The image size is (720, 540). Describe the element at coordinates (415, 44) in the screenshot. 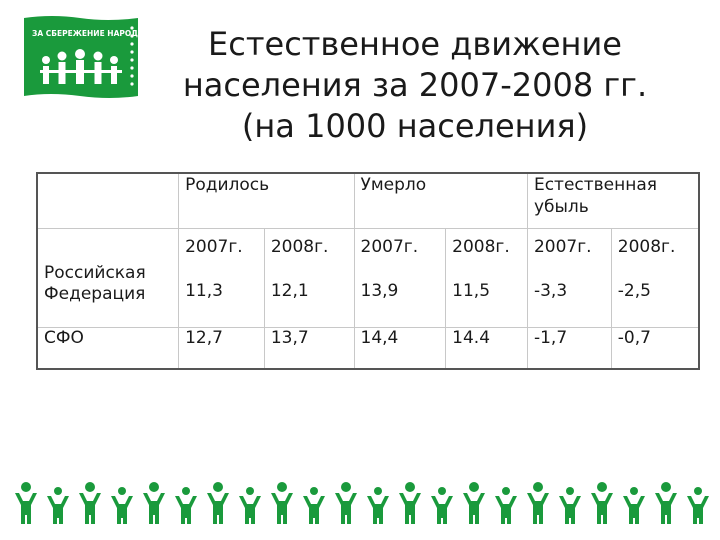

I see `title-line: Естественное движение` at that location.